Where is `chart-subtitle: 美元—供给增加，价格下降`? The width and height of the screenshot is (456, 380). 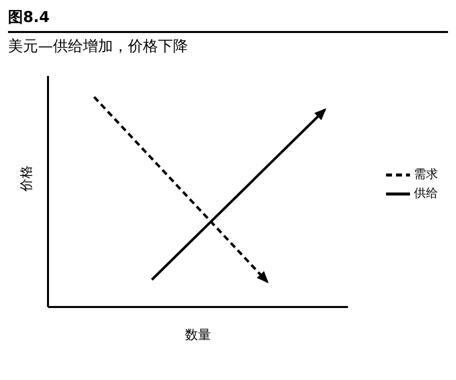
chart-subtitle: 美元—供给增加，价格下降 is located at coordinates (98, 46).